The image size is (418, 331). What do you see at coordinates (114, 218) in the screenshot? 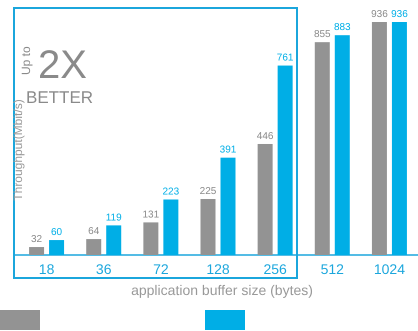
I see `data-label: 119` at bounding box center [114, 218].